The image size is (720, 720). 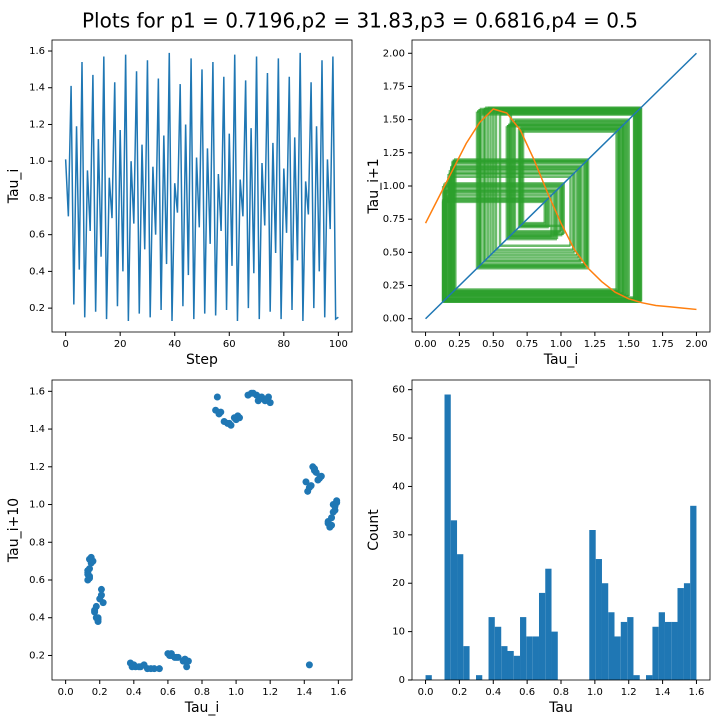 What do you see at coordinates (394, 153) in the screenshot?
I see `y-tick-label: 1.25` at bounding box center [394, 153].